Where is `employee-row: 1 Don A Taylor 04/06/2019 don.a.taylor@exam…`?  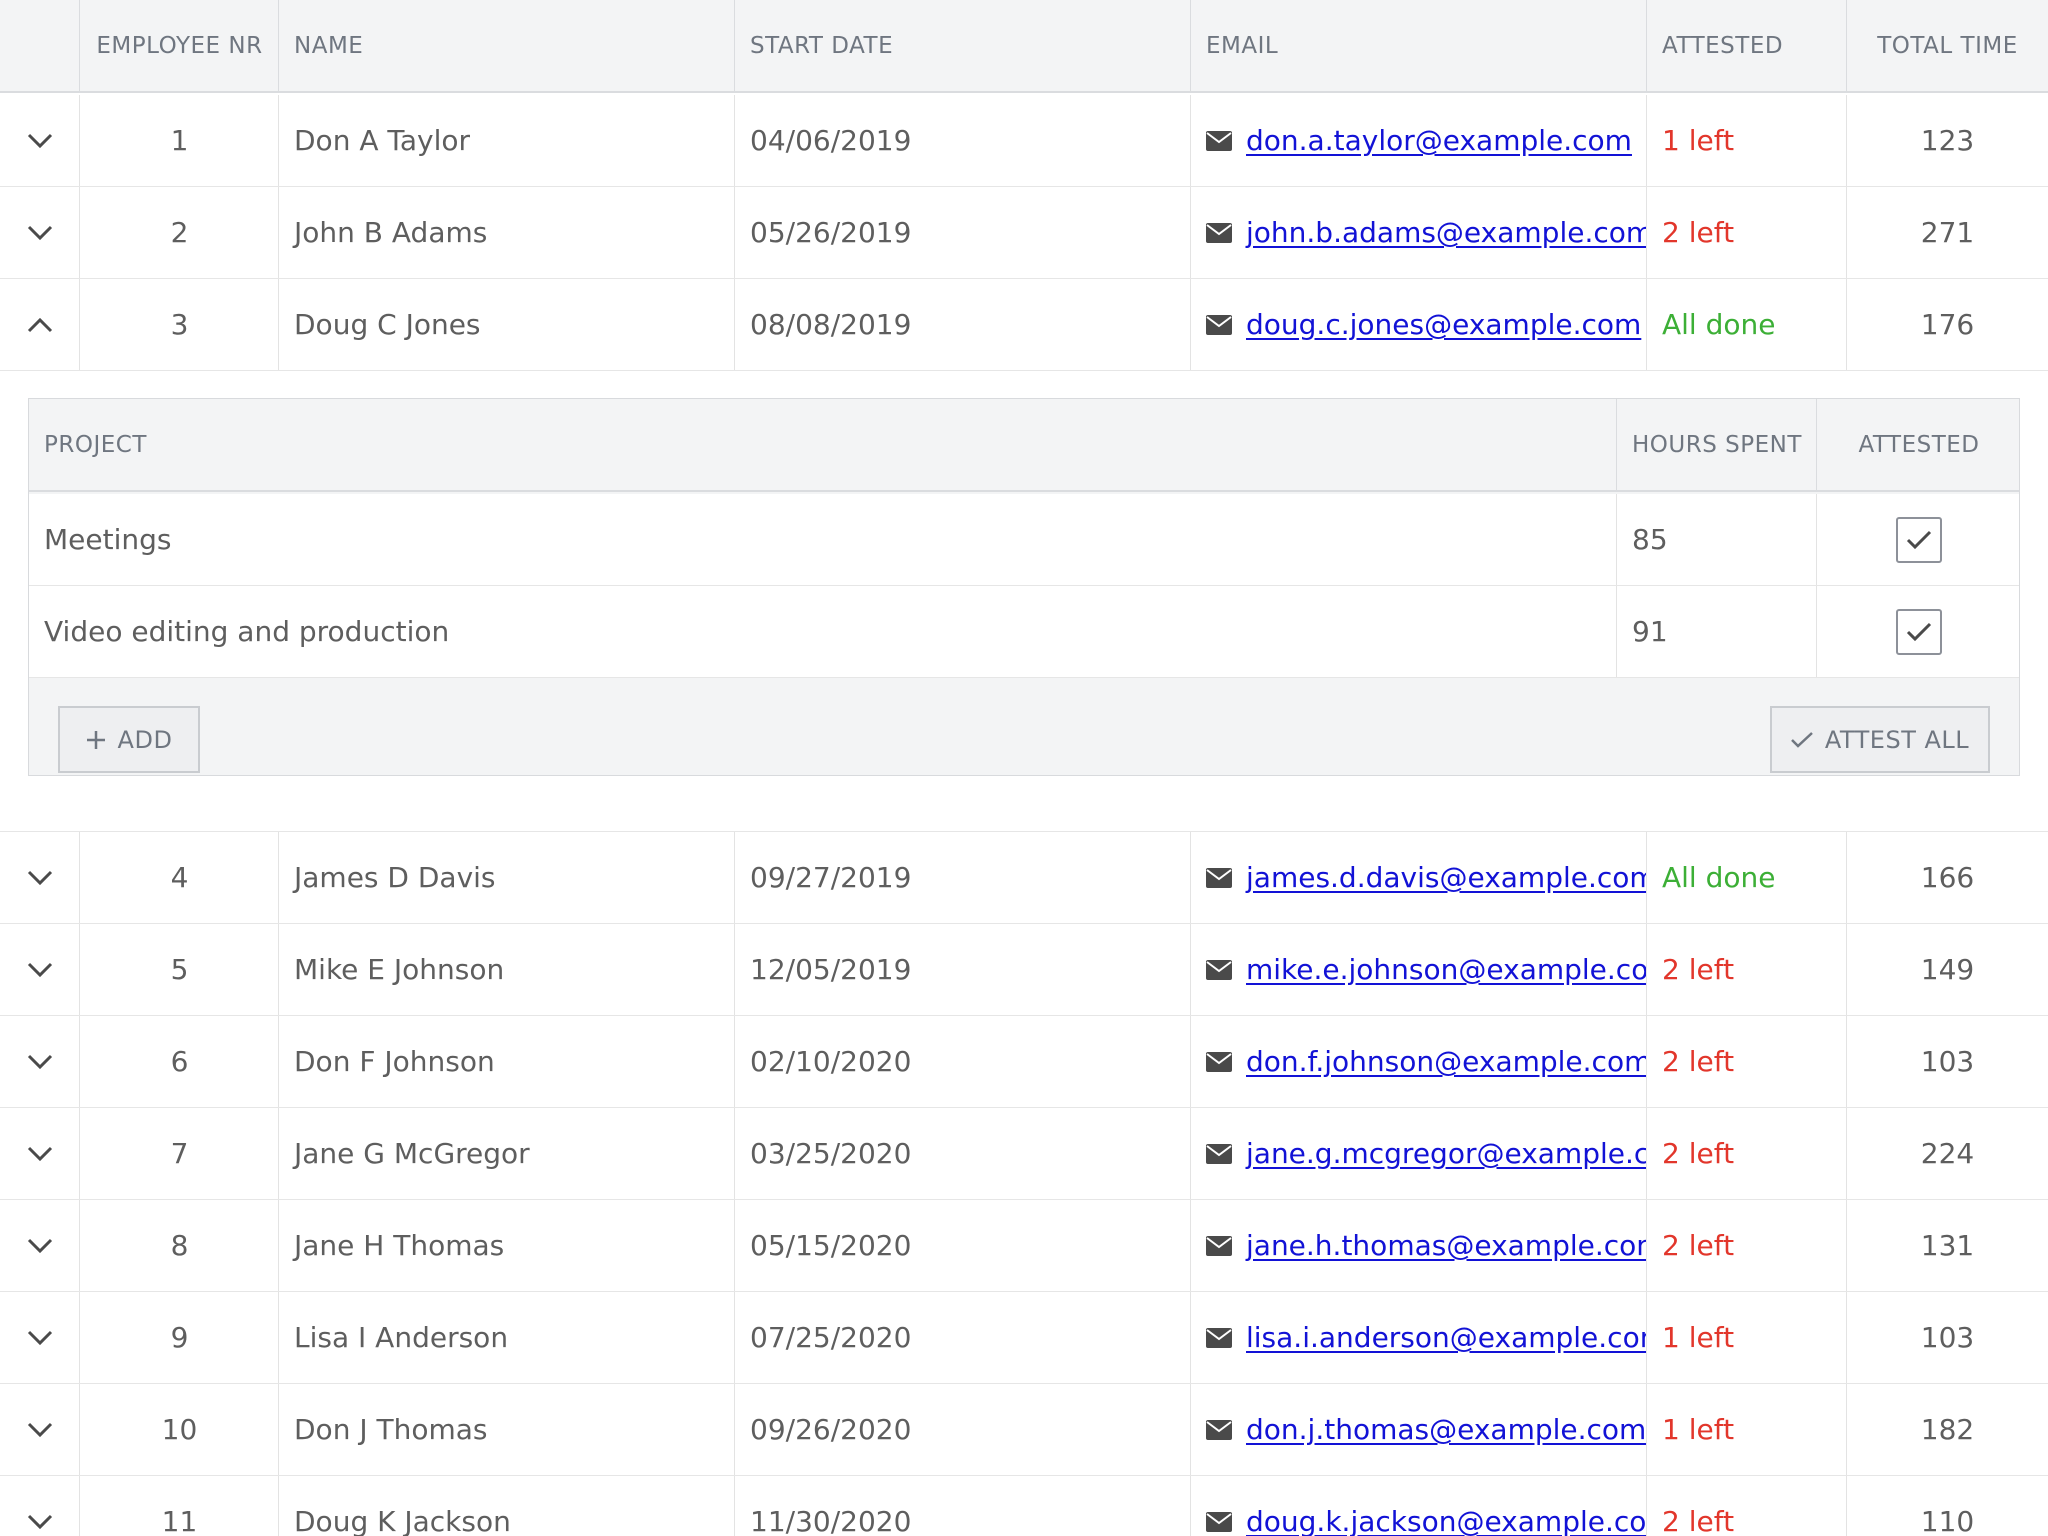 employee-row: 1 Don A Taylor 04/06/2019 don.a.taylor@exam… is located at coordinates (1024, 141).